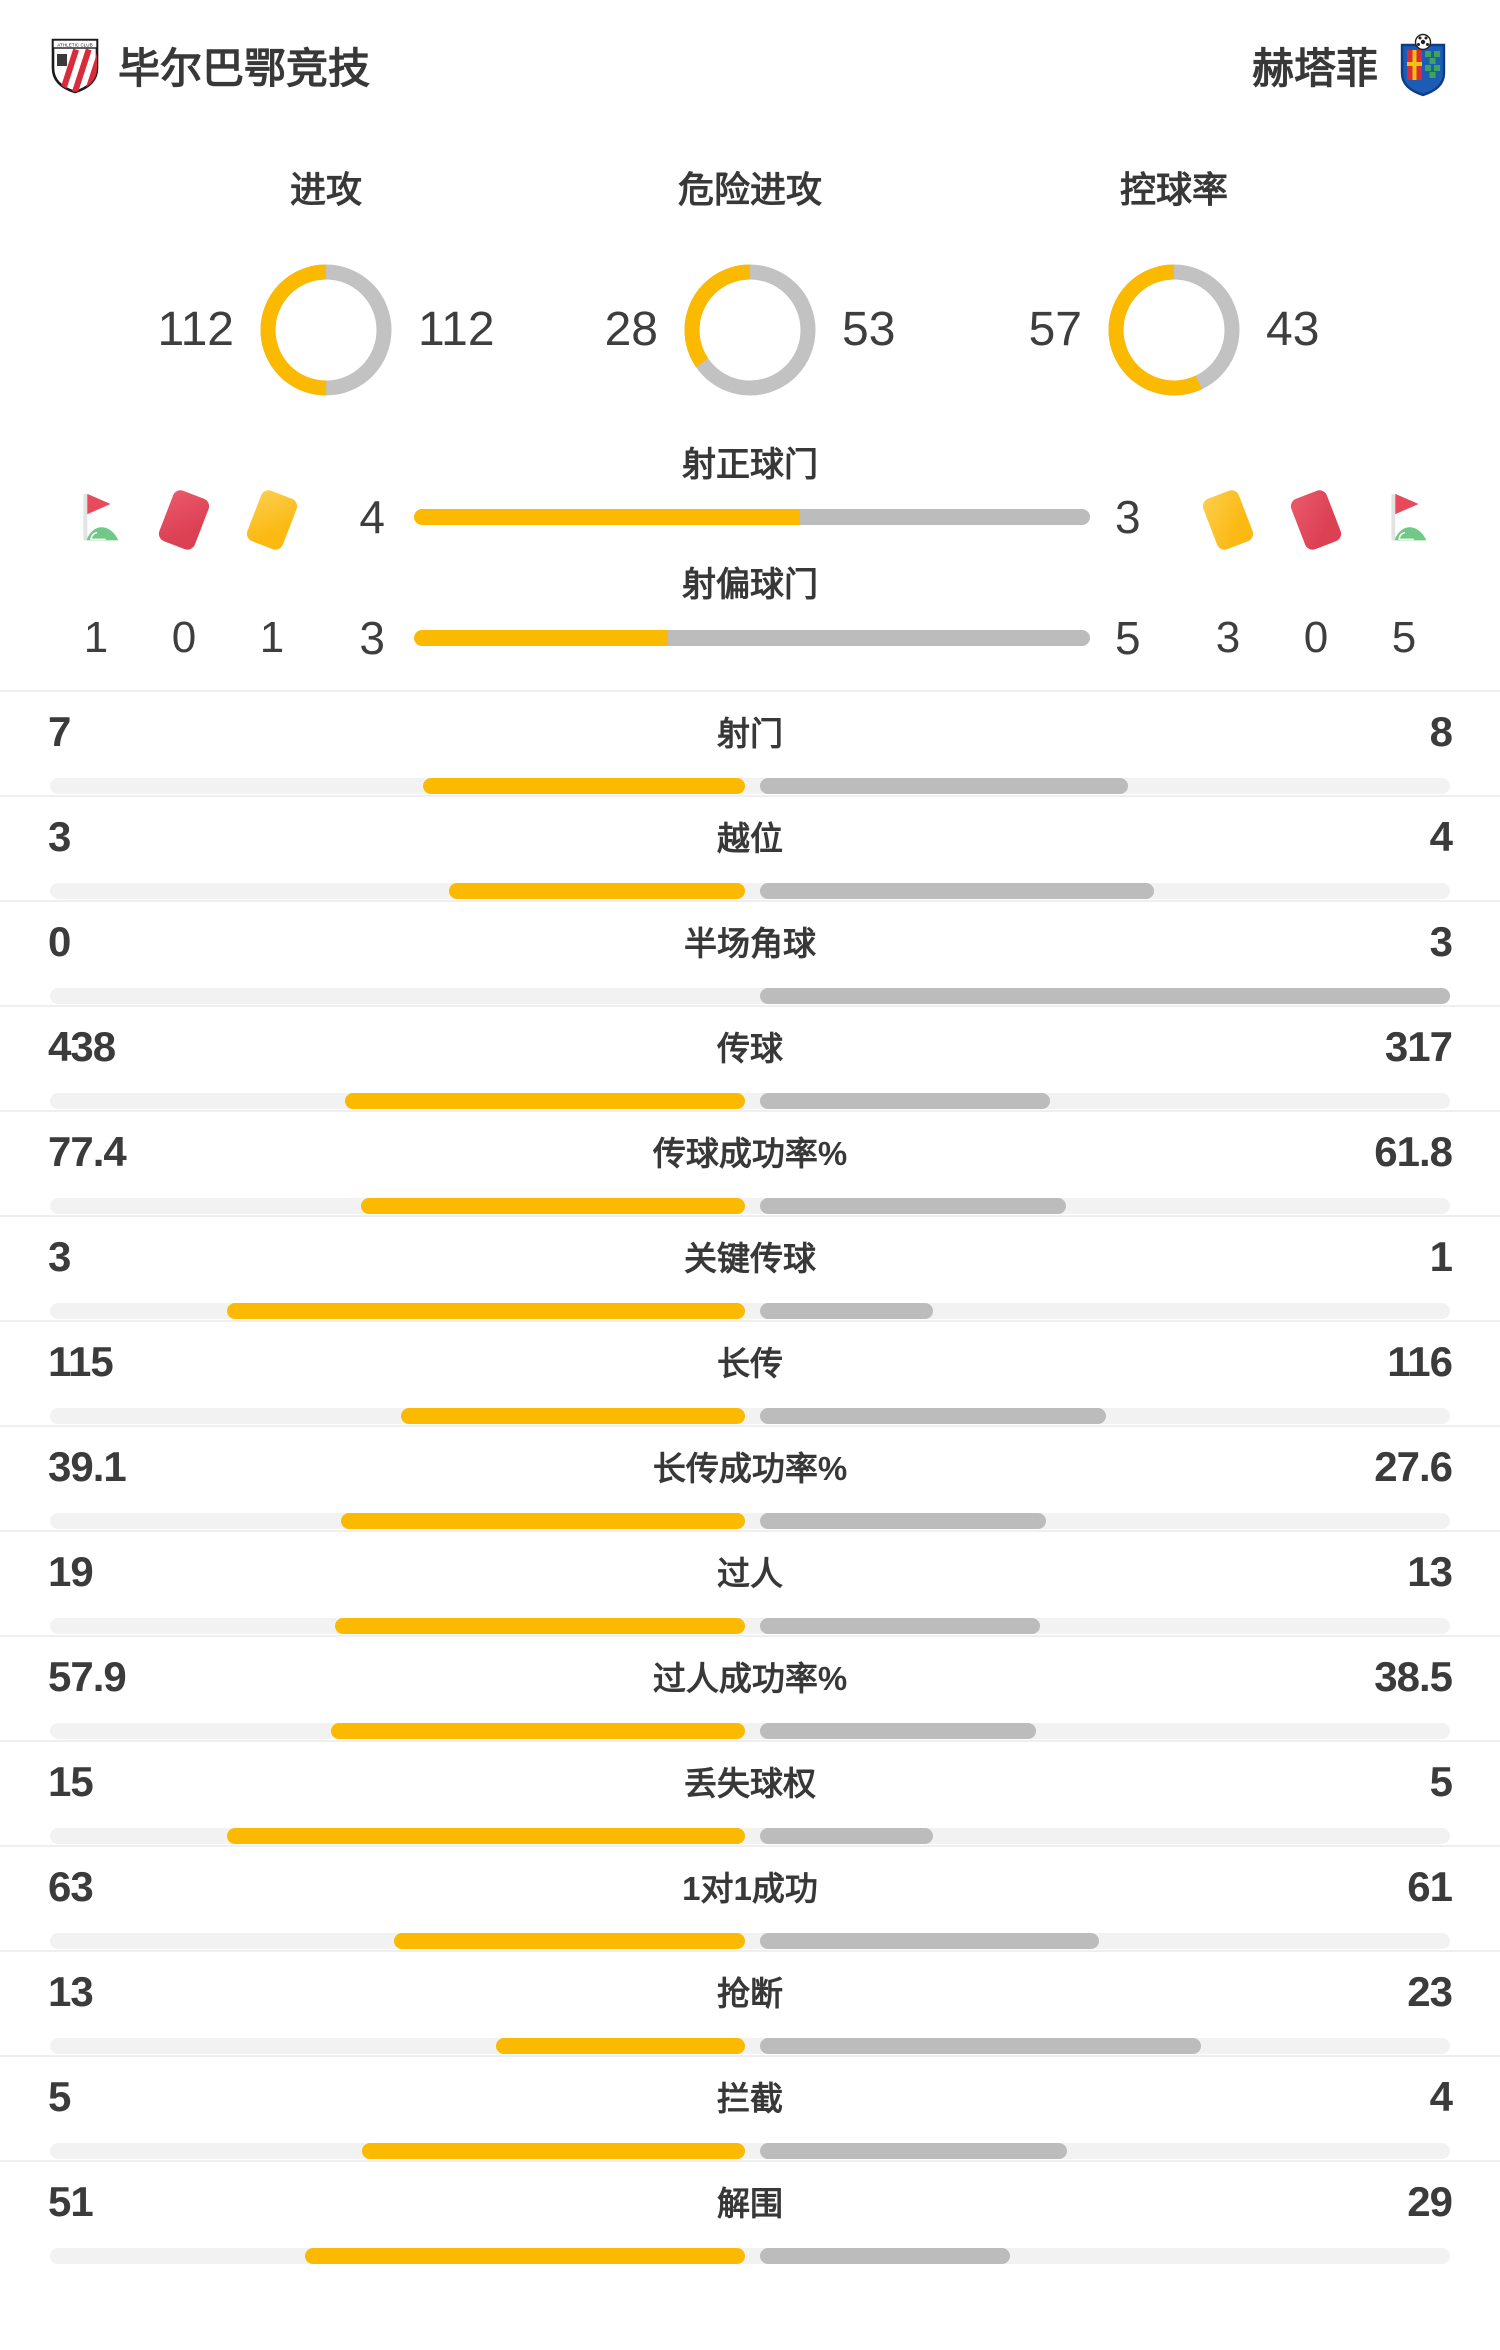 The width and height of the screenshot is (1500, 2350). What do you see at coordinates (749, 189) in the screenshot?
I see `donut-label: 危险进攻` at bounding box center [749, 189].